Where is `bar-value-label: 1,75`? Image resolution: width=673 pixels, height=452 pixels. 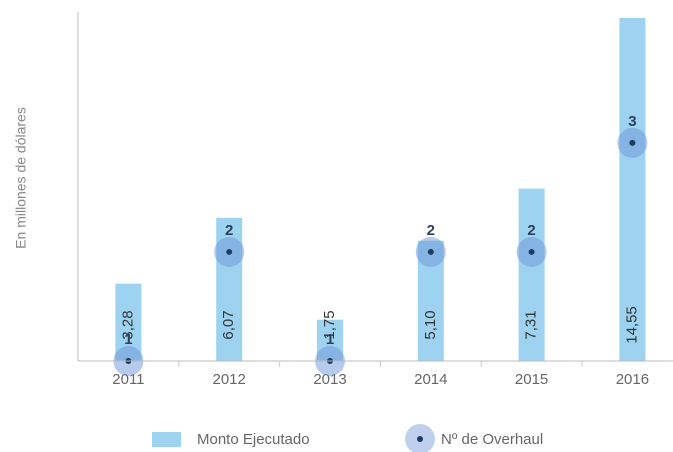
bar-value-label: 1,75 is located at coordinates (329, 324).